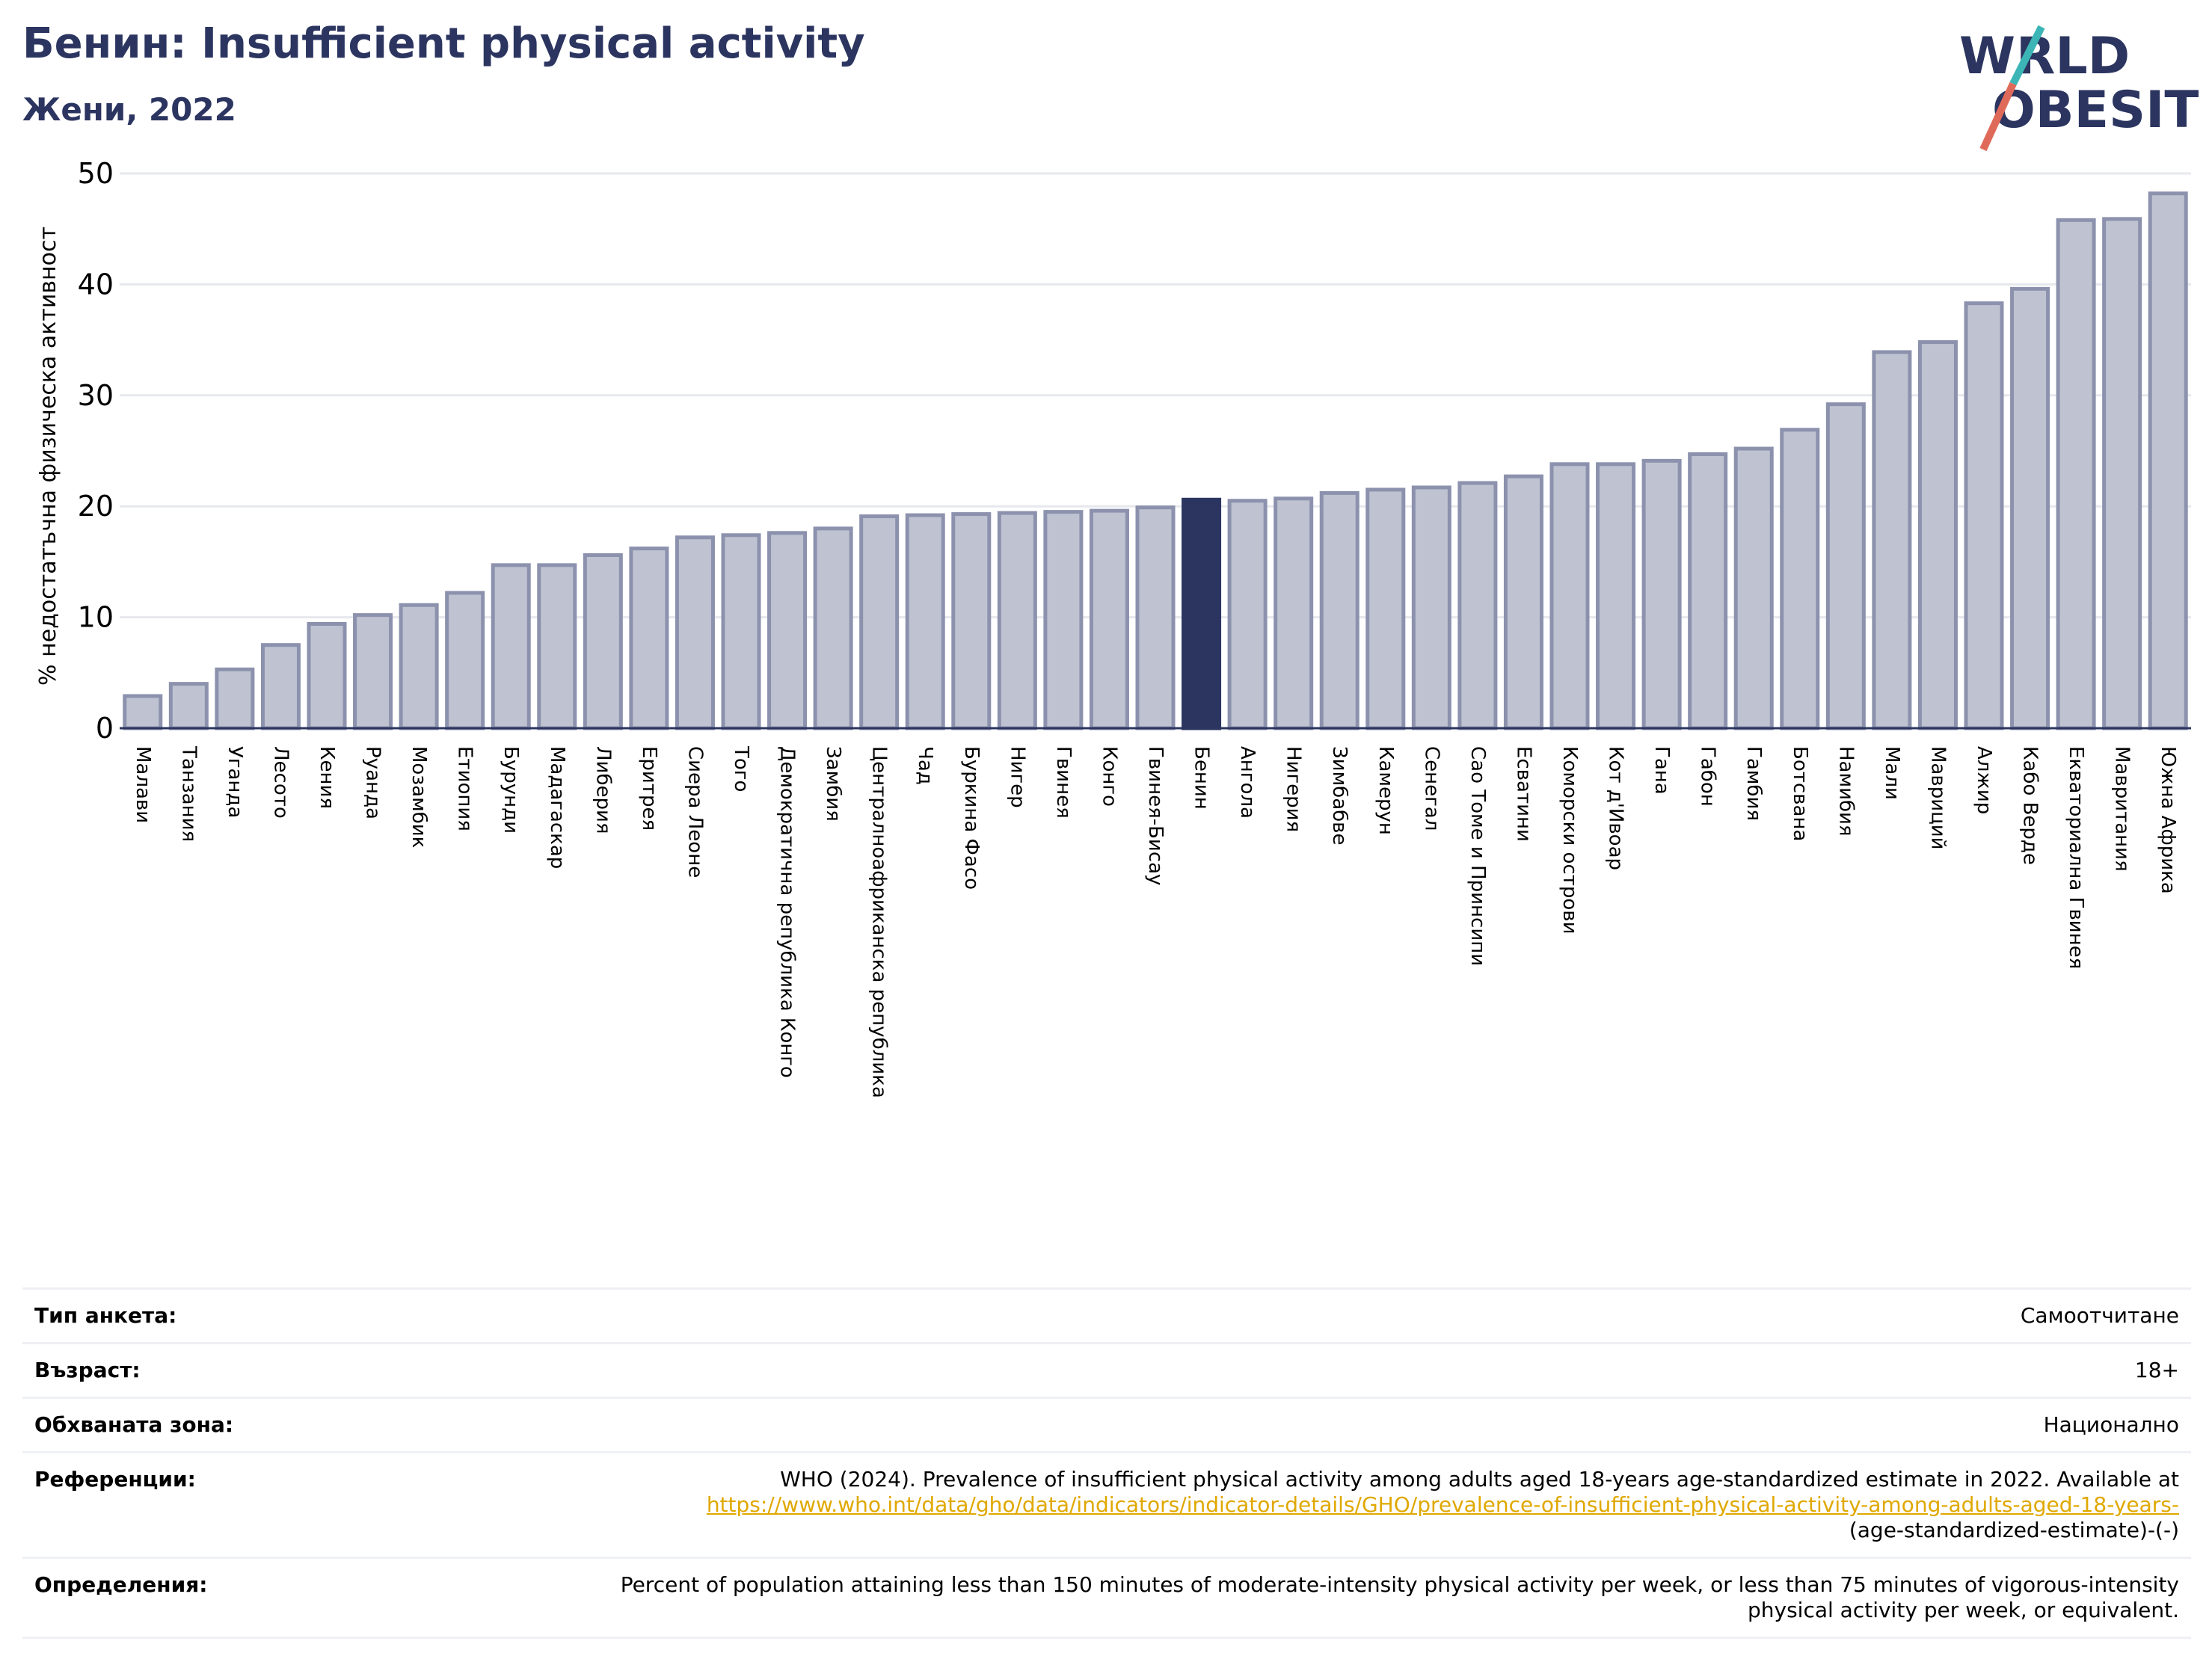  Describe the element at coordinates (327, 777) in the screenshot. I see `x-tick-label: Кения` at that location.